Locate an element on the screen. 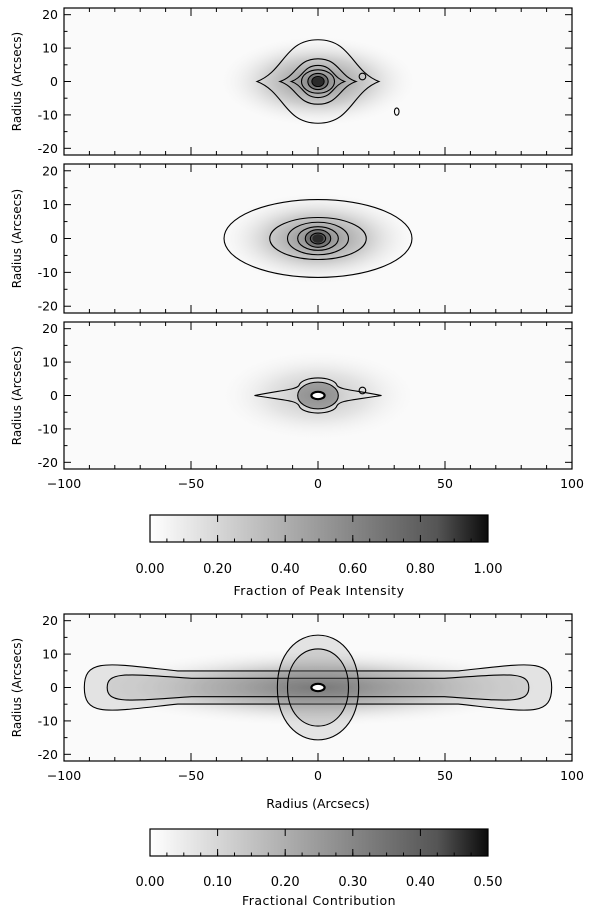 The width and height of the screenshot is (591, 911). panel-1-ylabel: Radius (Arcsecs) is located at coordinates (17, 81).